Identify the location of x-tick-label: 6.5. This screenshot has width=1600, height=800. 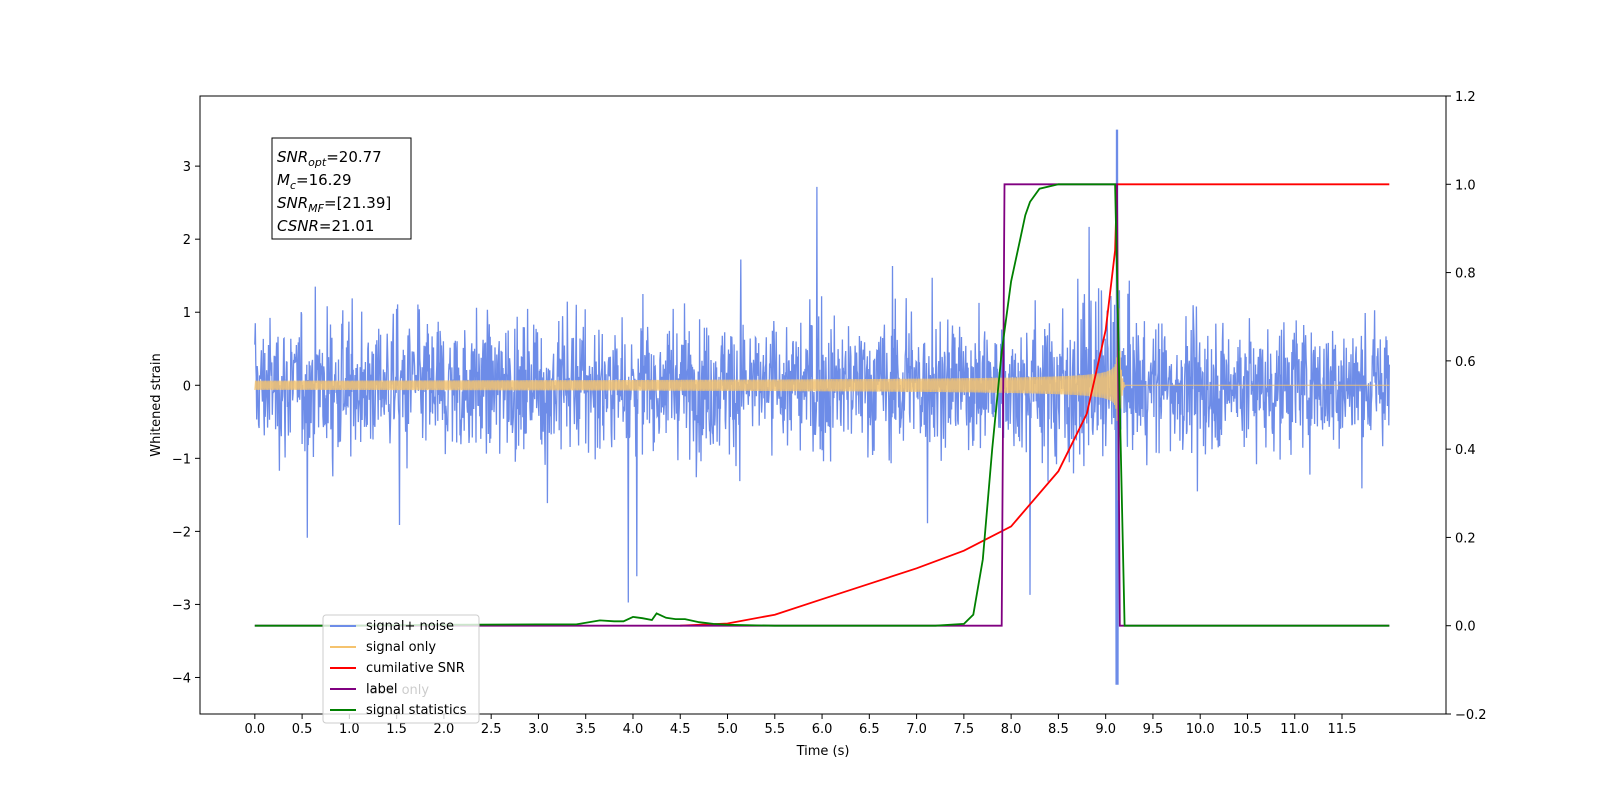
(869, 729).